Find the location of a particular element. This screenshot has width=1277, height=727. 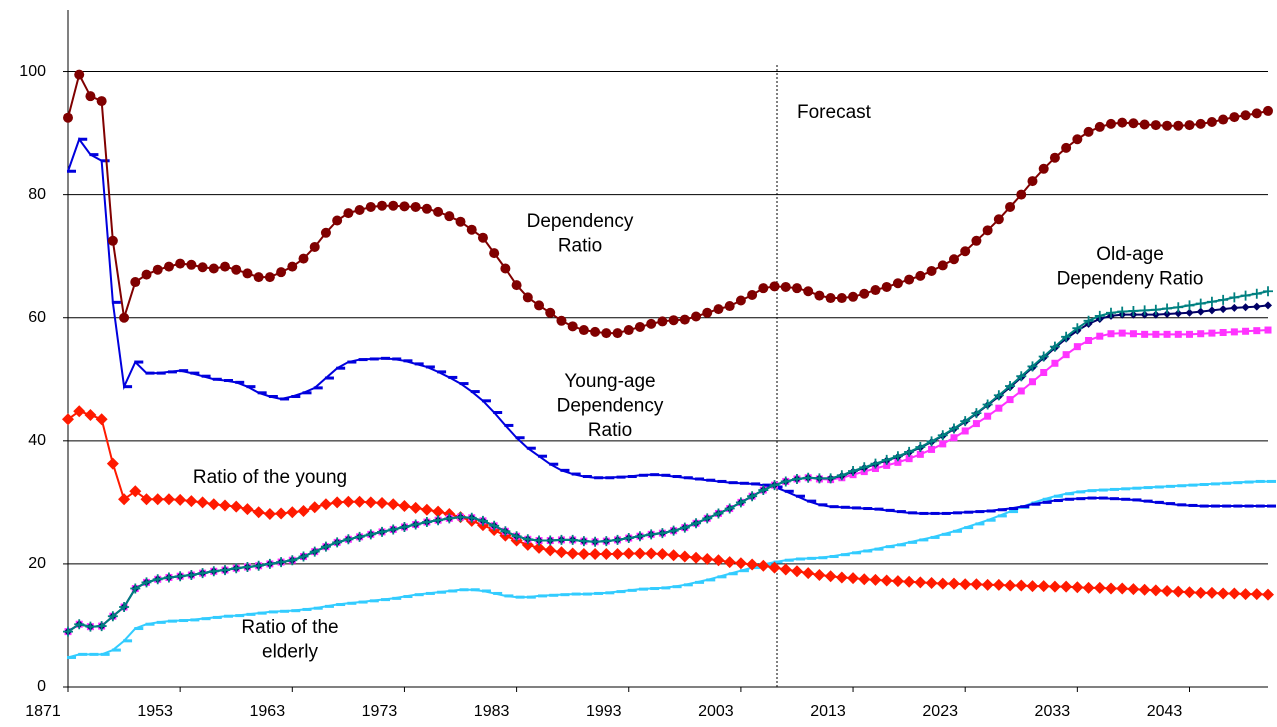

x-tick-label: 2043 is located at coordinates (1165, 711).